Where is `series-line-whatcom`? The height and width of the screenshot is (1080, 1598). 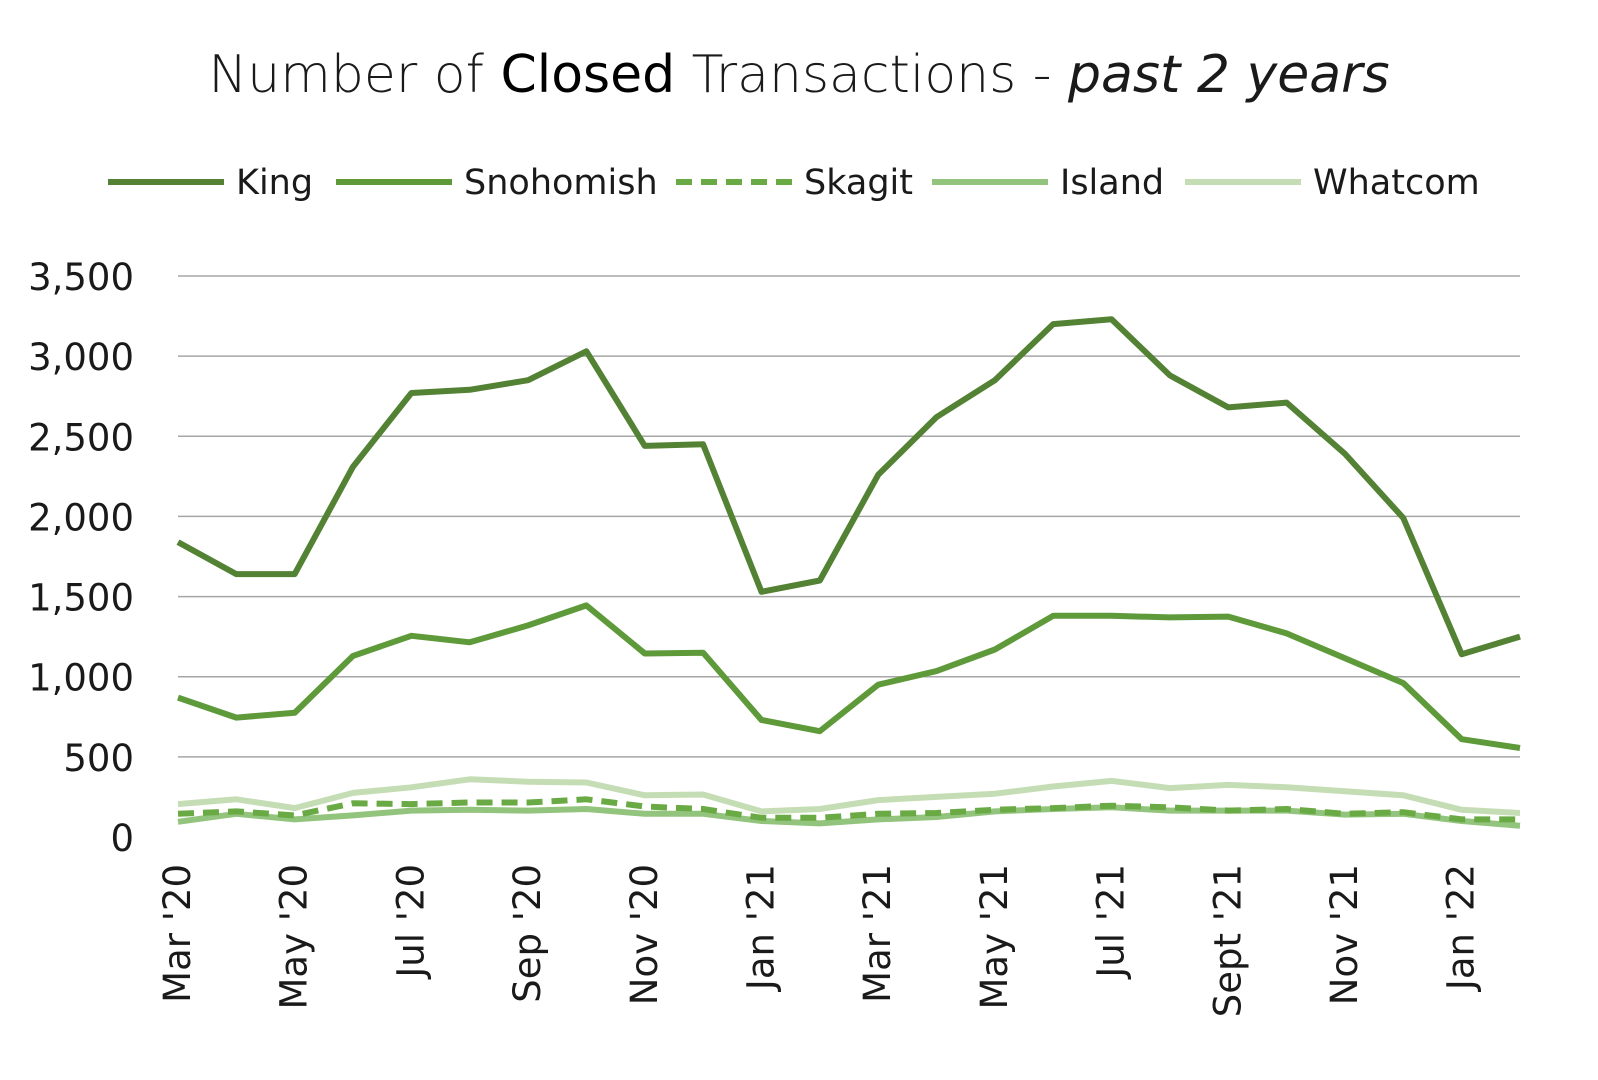 series-line-whatcom is located at coordinates (849, 796).